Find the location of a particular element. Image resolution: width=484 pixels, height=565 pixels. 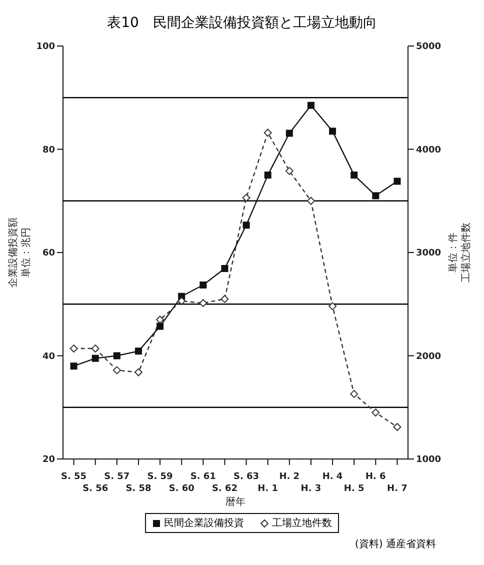

y-tick-label: 20 is located at coordinates (48, 460).